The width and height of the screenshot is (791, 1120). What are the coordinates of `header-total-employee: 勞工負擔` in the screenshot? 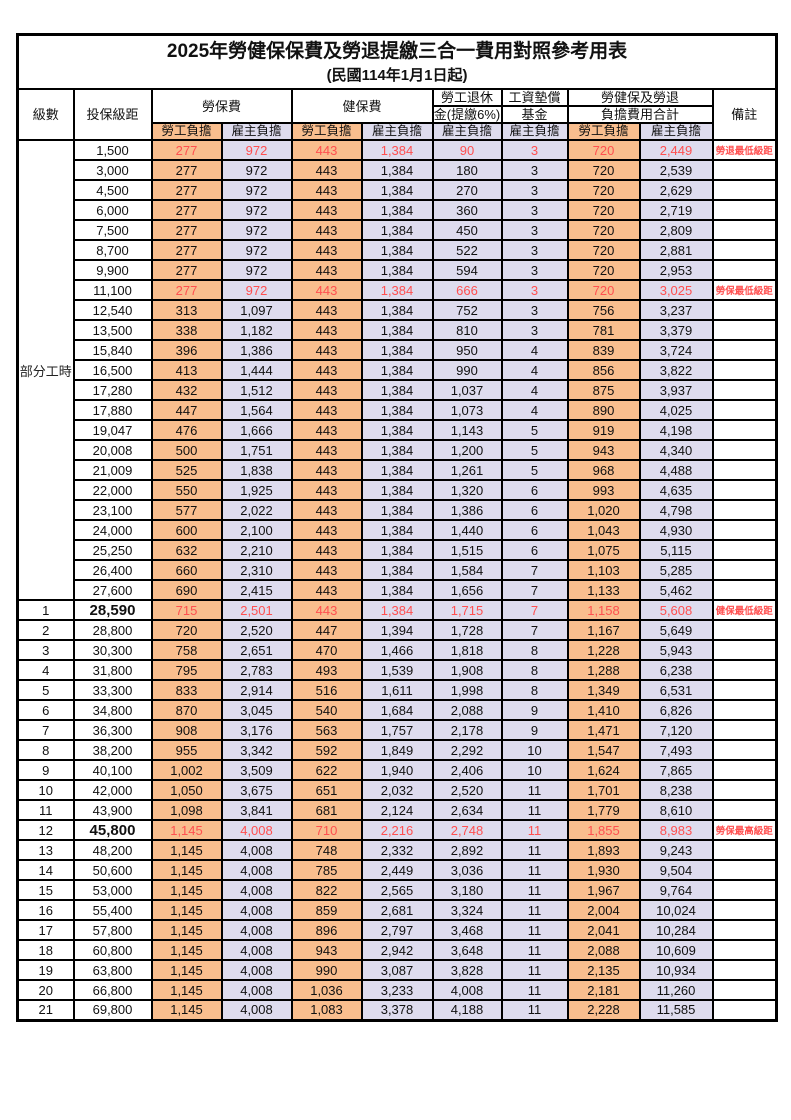 It's located at (603, 131).